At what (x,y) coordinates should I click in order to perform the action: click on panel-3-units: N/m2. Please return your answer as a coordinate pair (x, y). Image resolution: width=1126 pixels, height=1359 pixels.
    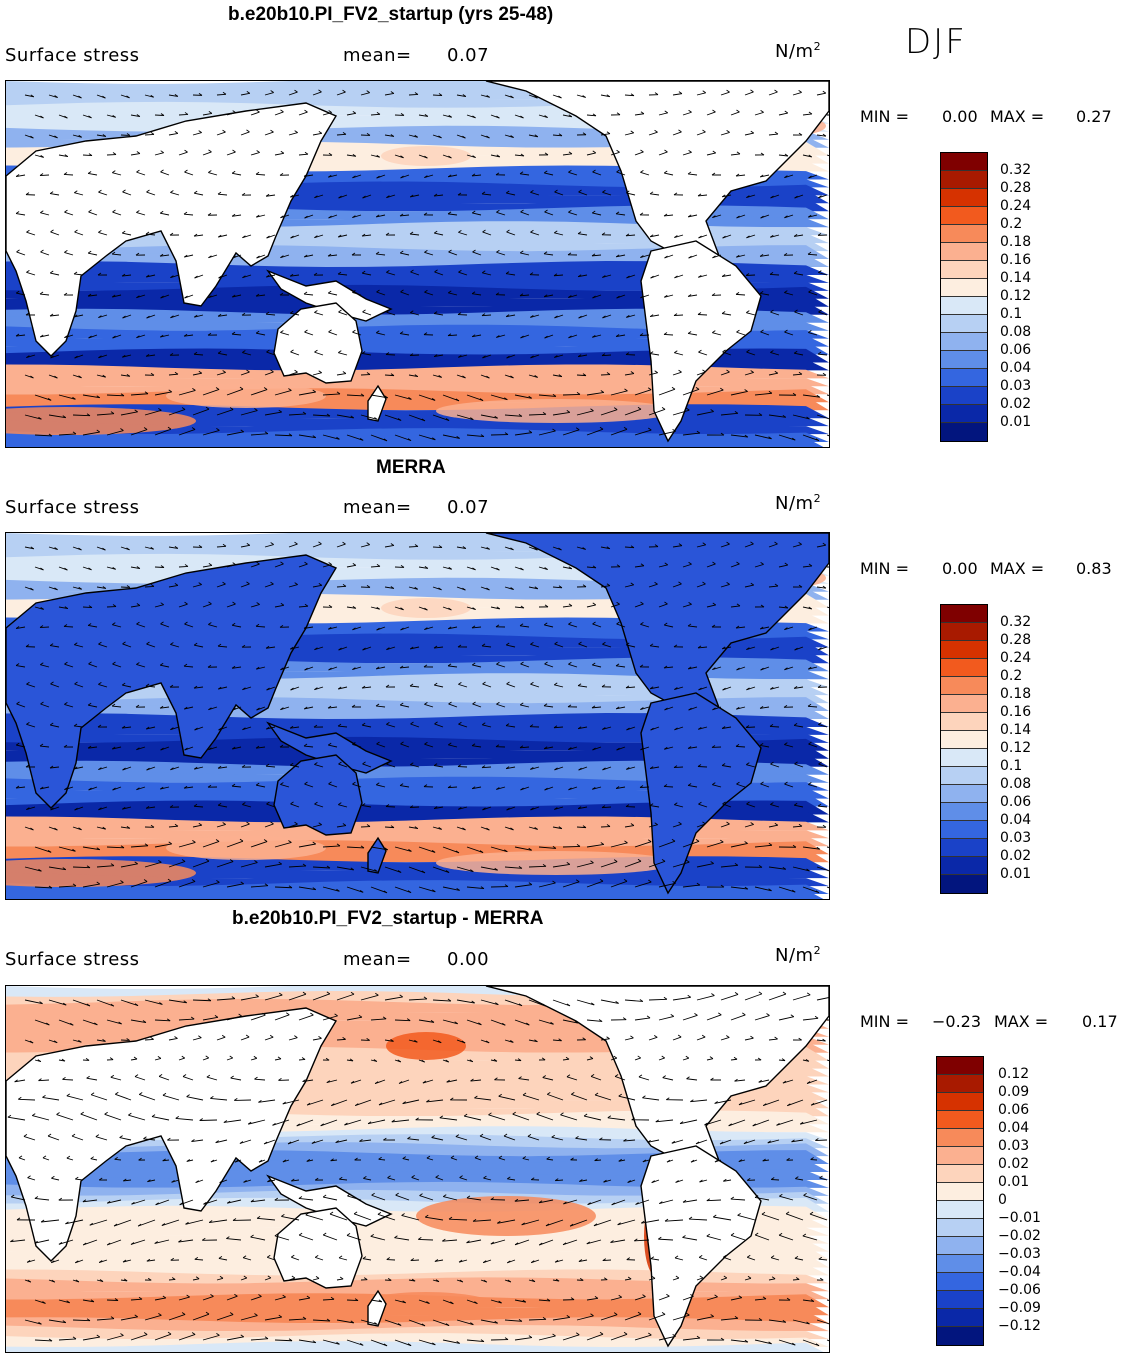
    Looking at the image, I should click on (798, 955).